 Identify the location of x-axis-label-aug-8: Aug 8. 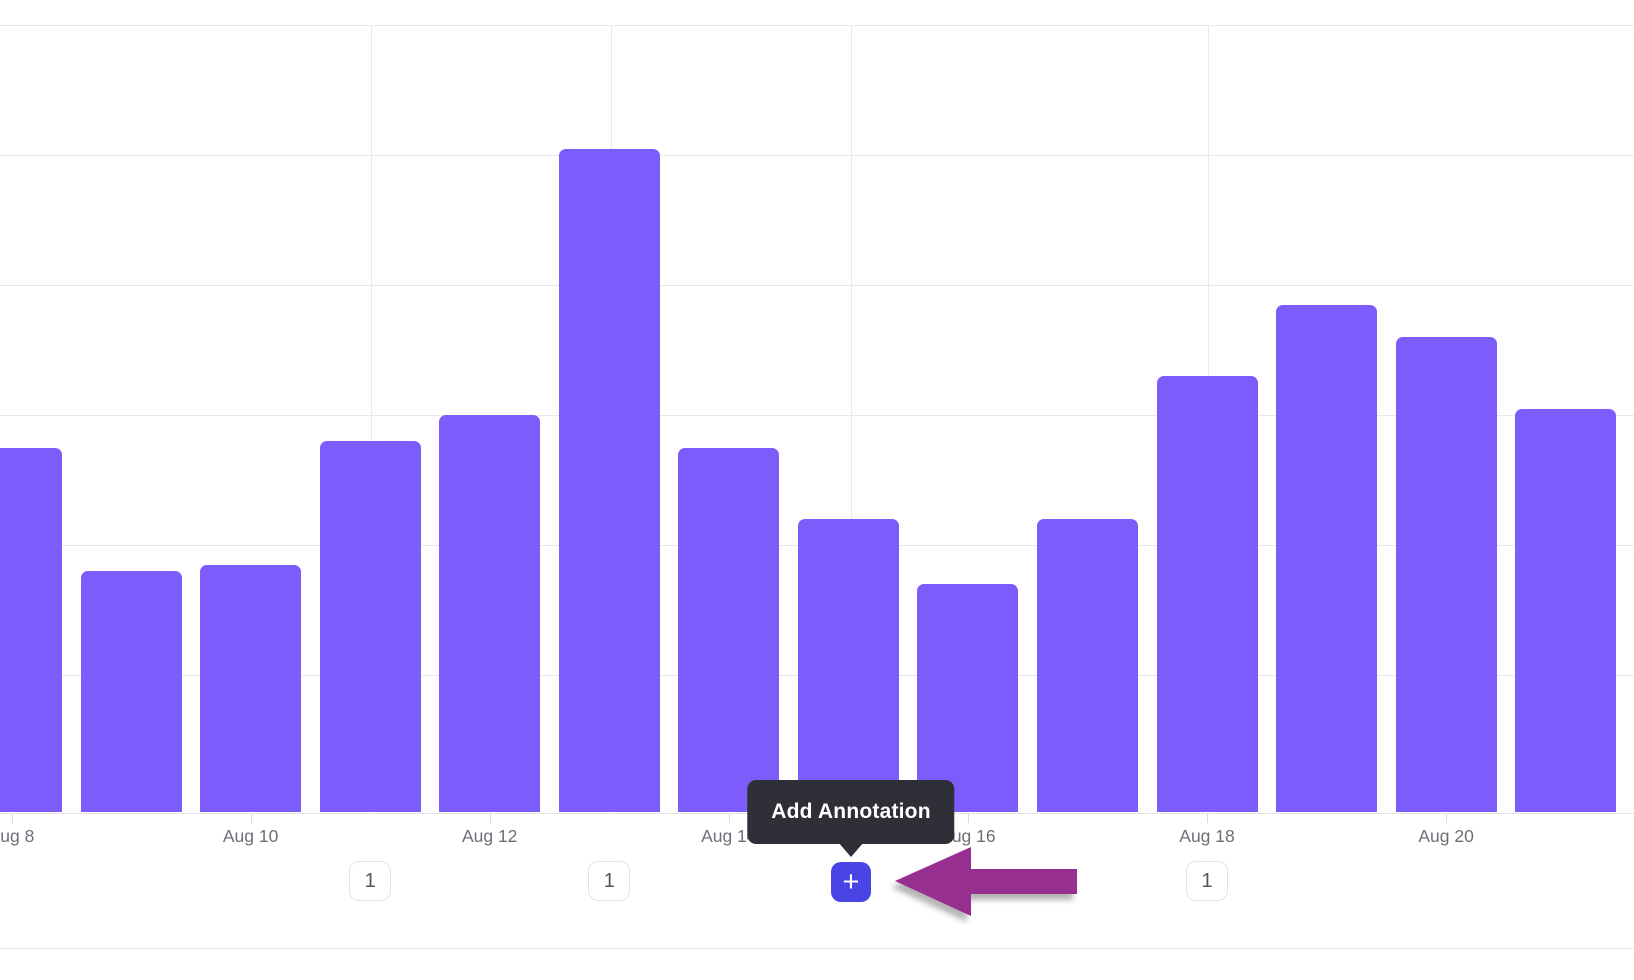
(17, 836).